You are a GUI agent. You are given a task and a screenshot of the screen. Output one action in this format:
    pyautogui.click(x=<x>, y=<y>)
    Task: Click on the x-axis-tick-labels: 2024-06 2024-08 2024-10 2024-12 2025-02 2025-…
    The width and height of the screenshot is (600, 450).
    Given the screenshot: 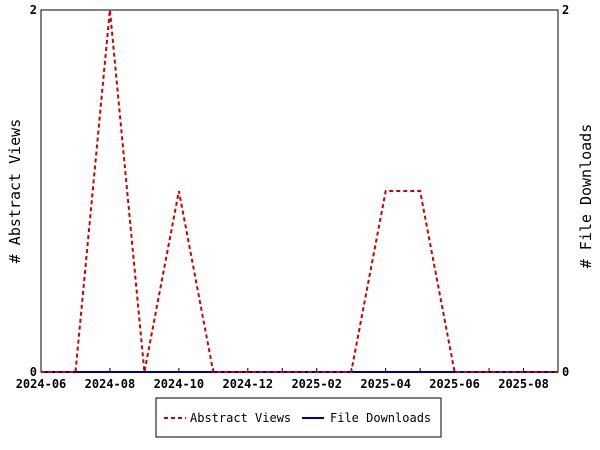 What is the action you would take?
    pyautogui.click(x=282, y=384)
    